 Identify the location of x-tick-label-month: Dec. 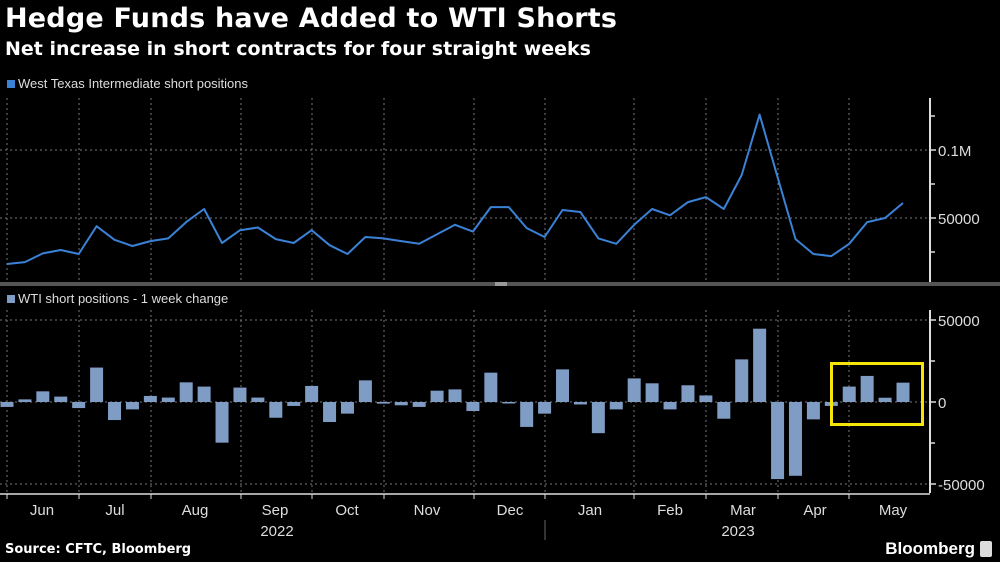
(510, 510).